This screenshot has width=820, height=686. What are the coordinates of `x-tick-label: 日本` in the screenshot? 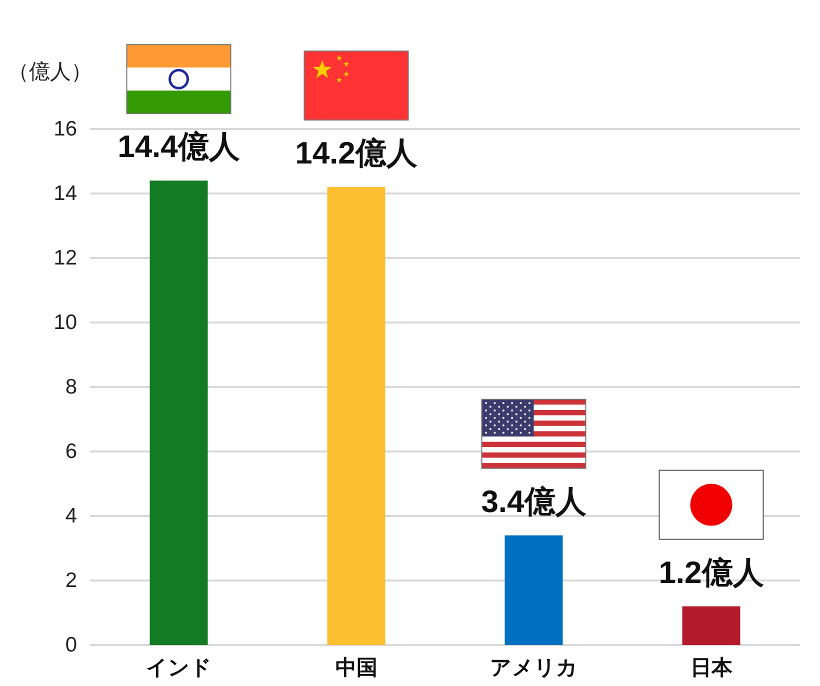 It's located at (712, 668).